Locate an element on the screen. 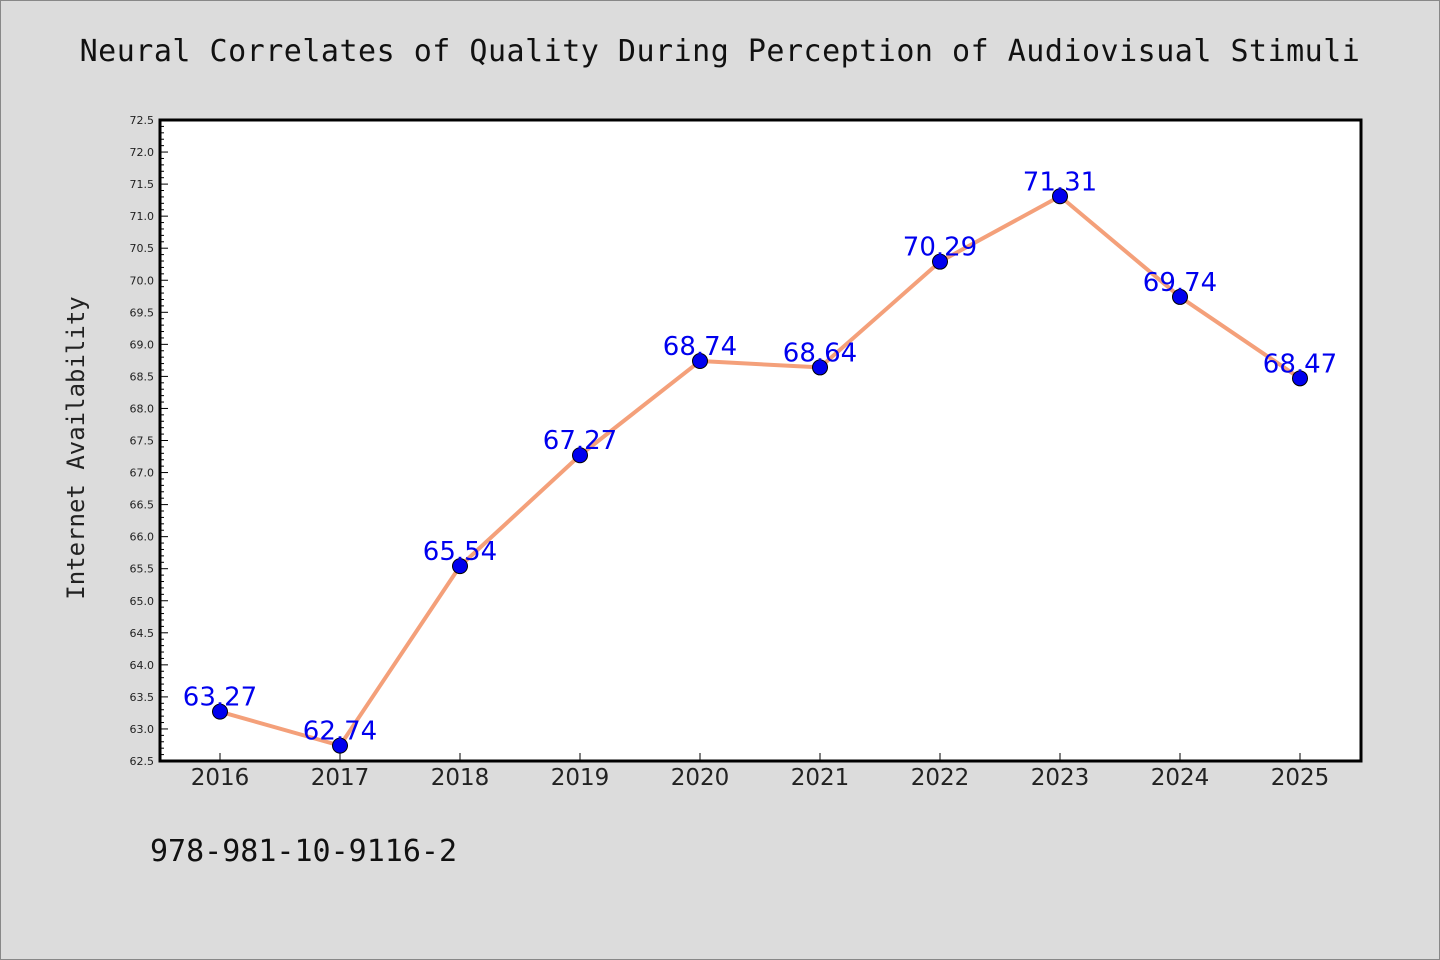 Image resolution: width=1440 pixels, height=960 pixels. x-axis-ticks: 2016 2017 2018 2019 2020 2021 2022 2023 2024 2025 is located at coordinates (760, 772).